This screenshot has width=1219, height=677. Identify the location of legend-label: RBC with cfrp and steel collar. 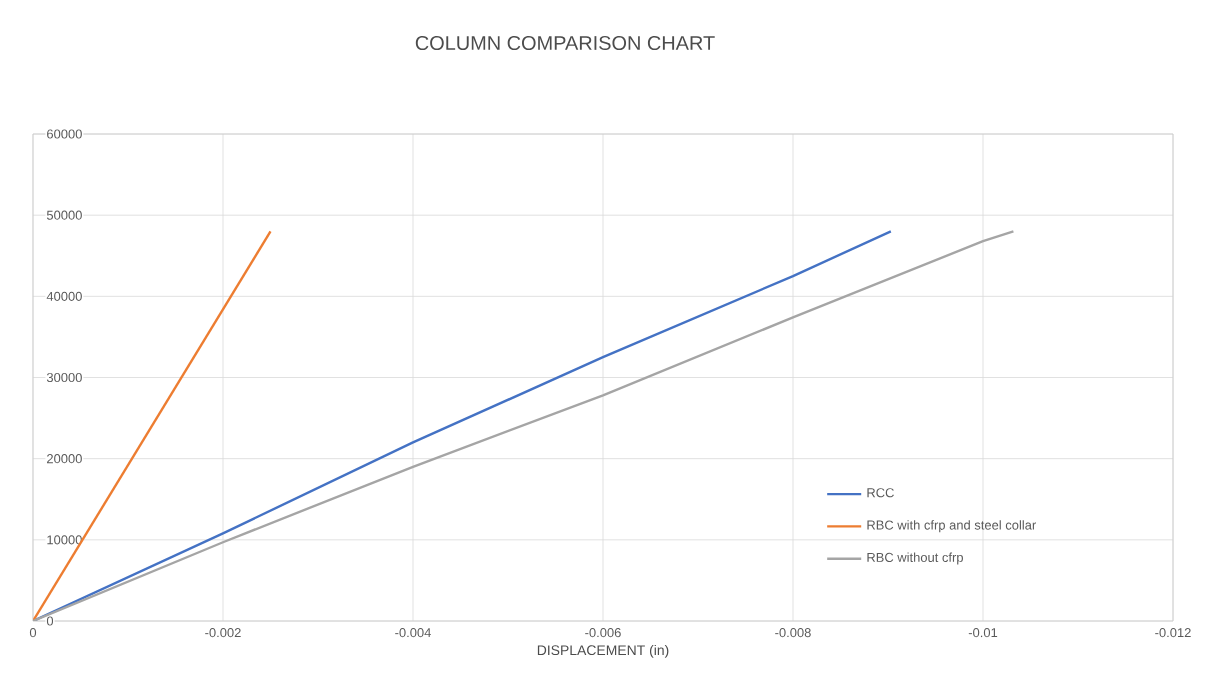
(951, 526).